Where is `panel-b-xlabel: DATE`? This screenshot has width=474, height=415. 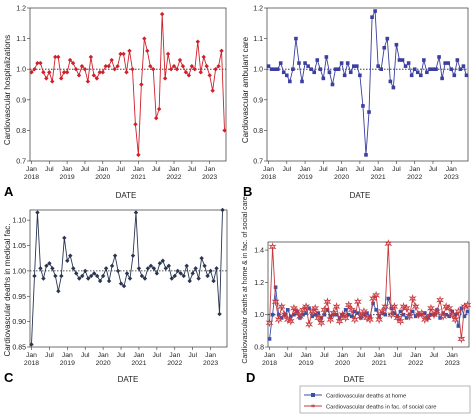 panel-b-xlabel: DATE is located at coordinates (360, 195).